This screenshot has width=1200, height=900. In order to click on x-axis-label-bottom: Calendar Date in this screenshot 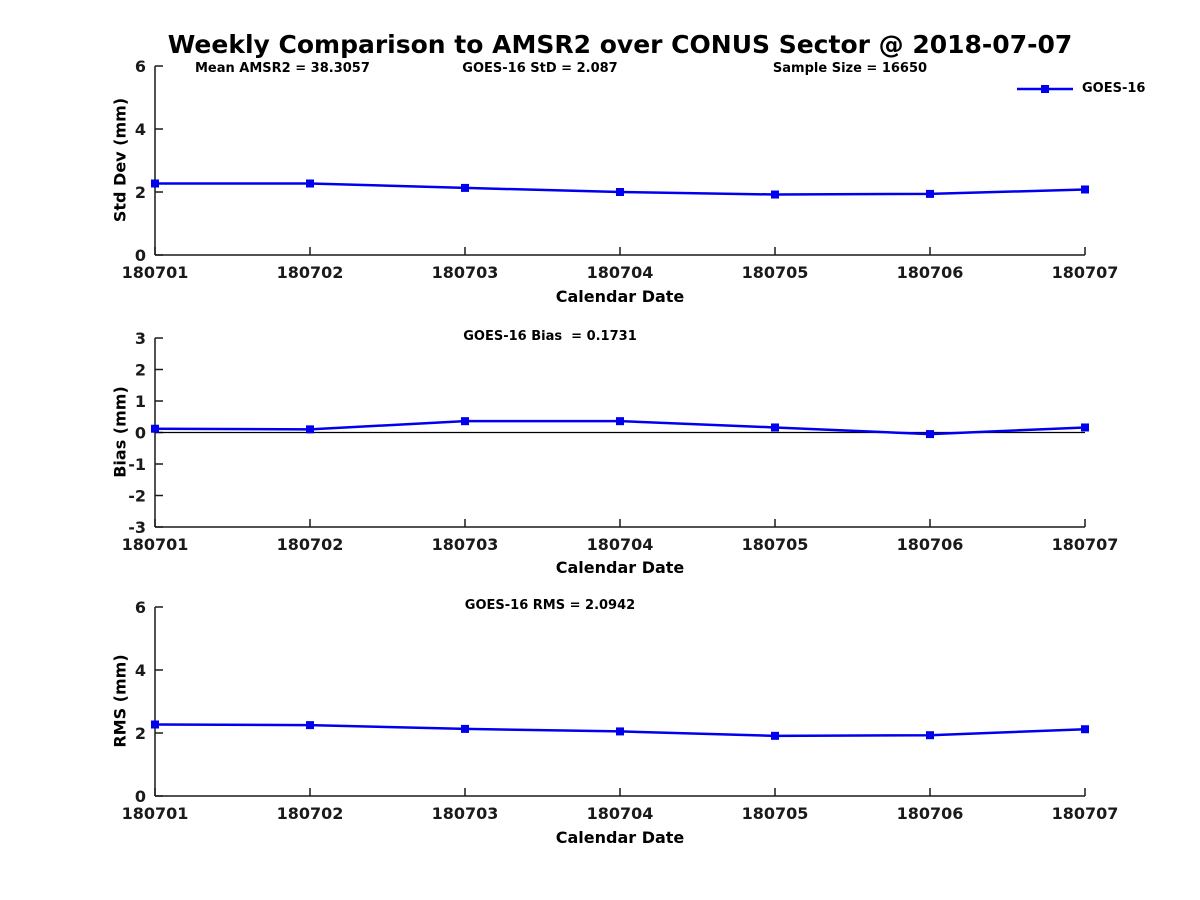, I will do `click(620, 837)`.